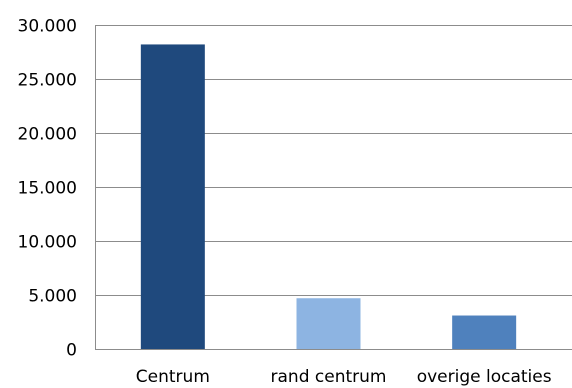 The height and width of the screenshot is (388, 572). Describe the element at coordinates (329, 377) in the screenshot. I see `x-category-label-1: rand centrum` at that location.